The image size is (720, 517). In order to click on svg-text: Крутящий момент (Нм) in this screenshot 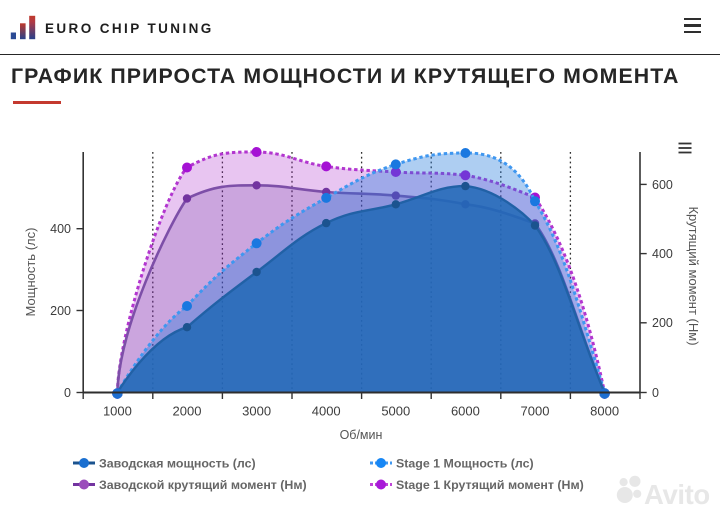, I will do `click(693, 275)`.